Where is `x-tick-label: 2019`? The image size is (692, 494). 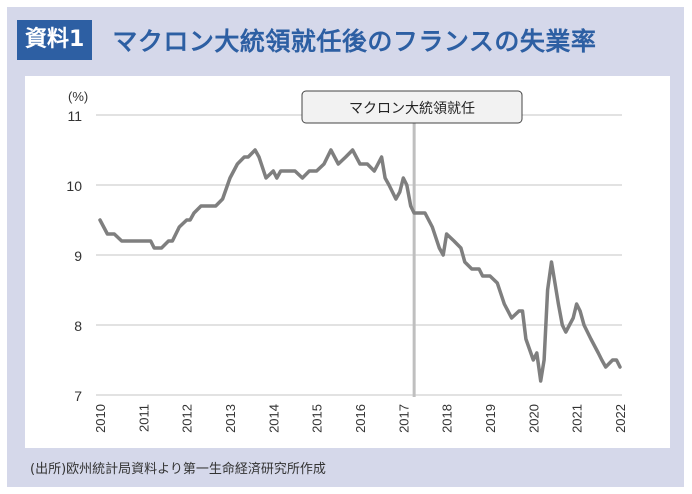
x-tick-label: 2019 is located at coordinates (490, 418).